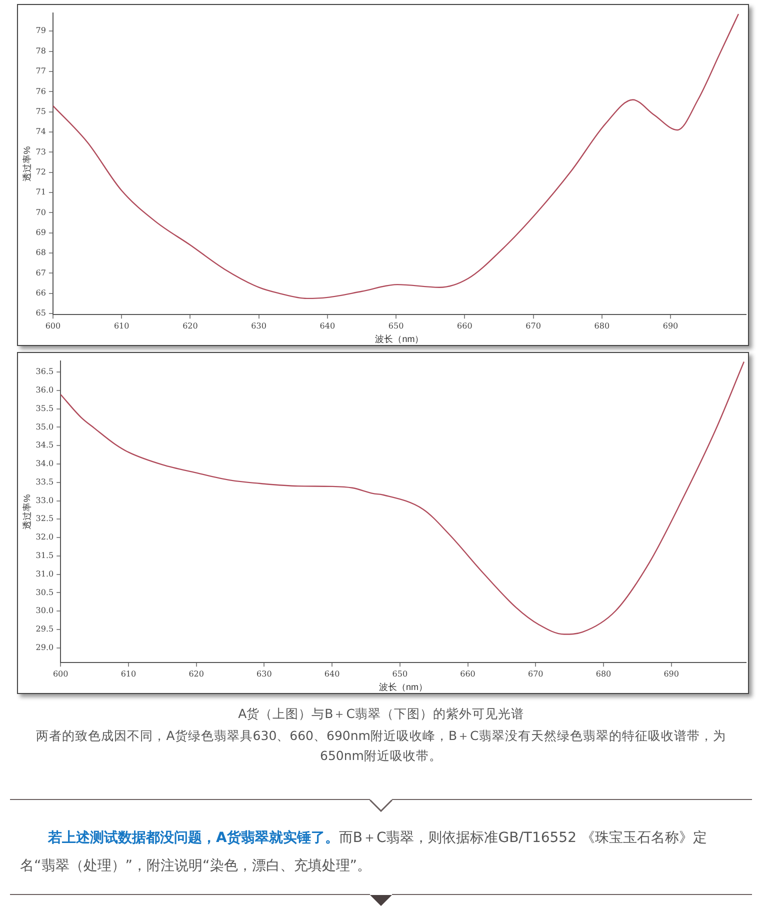 Image resolution: width=762 pixels, height=909 pixels. What do you see at coordinates (41, 192) in the screenshot?
I see `y-tick-label: 71` at bounding box center [41, 192].